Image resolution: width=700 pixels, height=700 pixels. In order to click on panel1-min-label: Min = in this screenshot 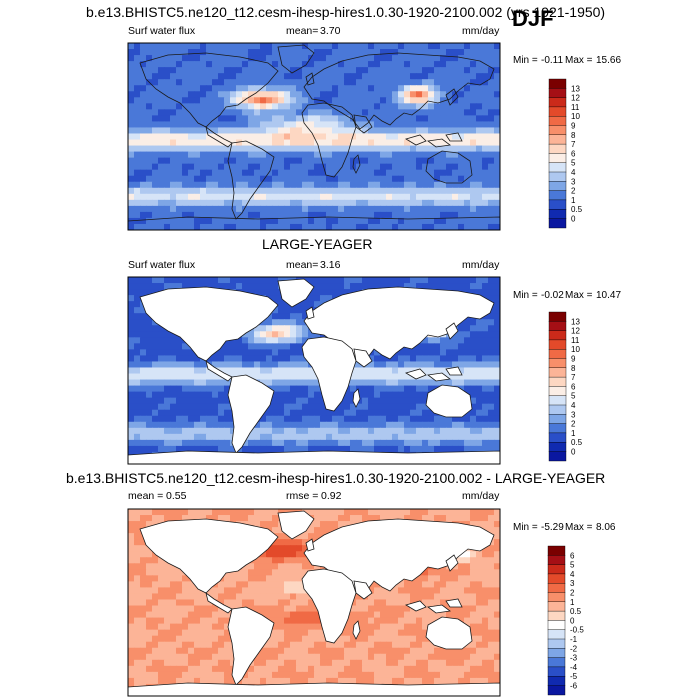, I will do `click(525, 60)`.